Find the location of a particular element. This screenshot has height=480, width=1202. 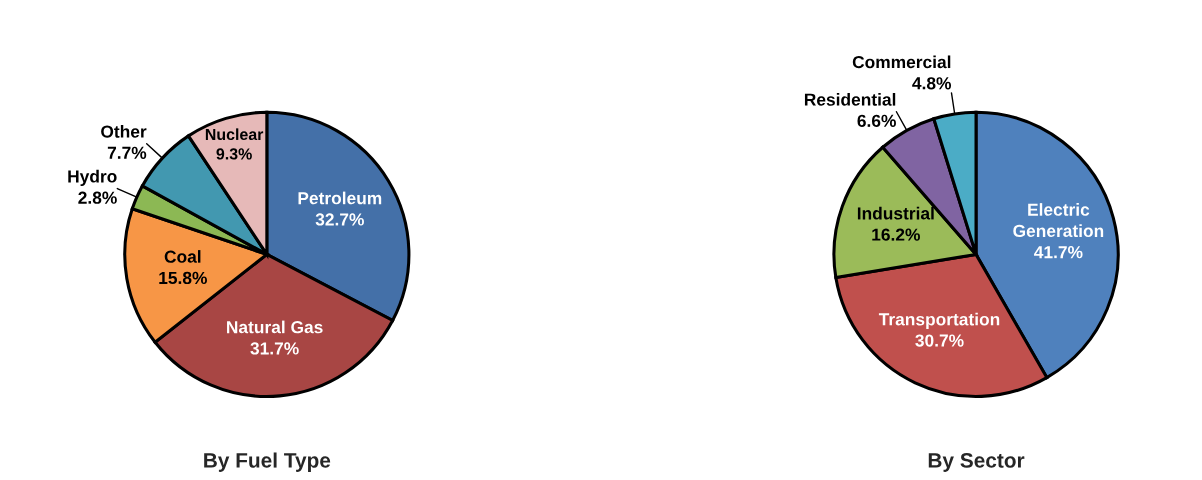

slice-label: Coal is located at coordinates (182, 256).